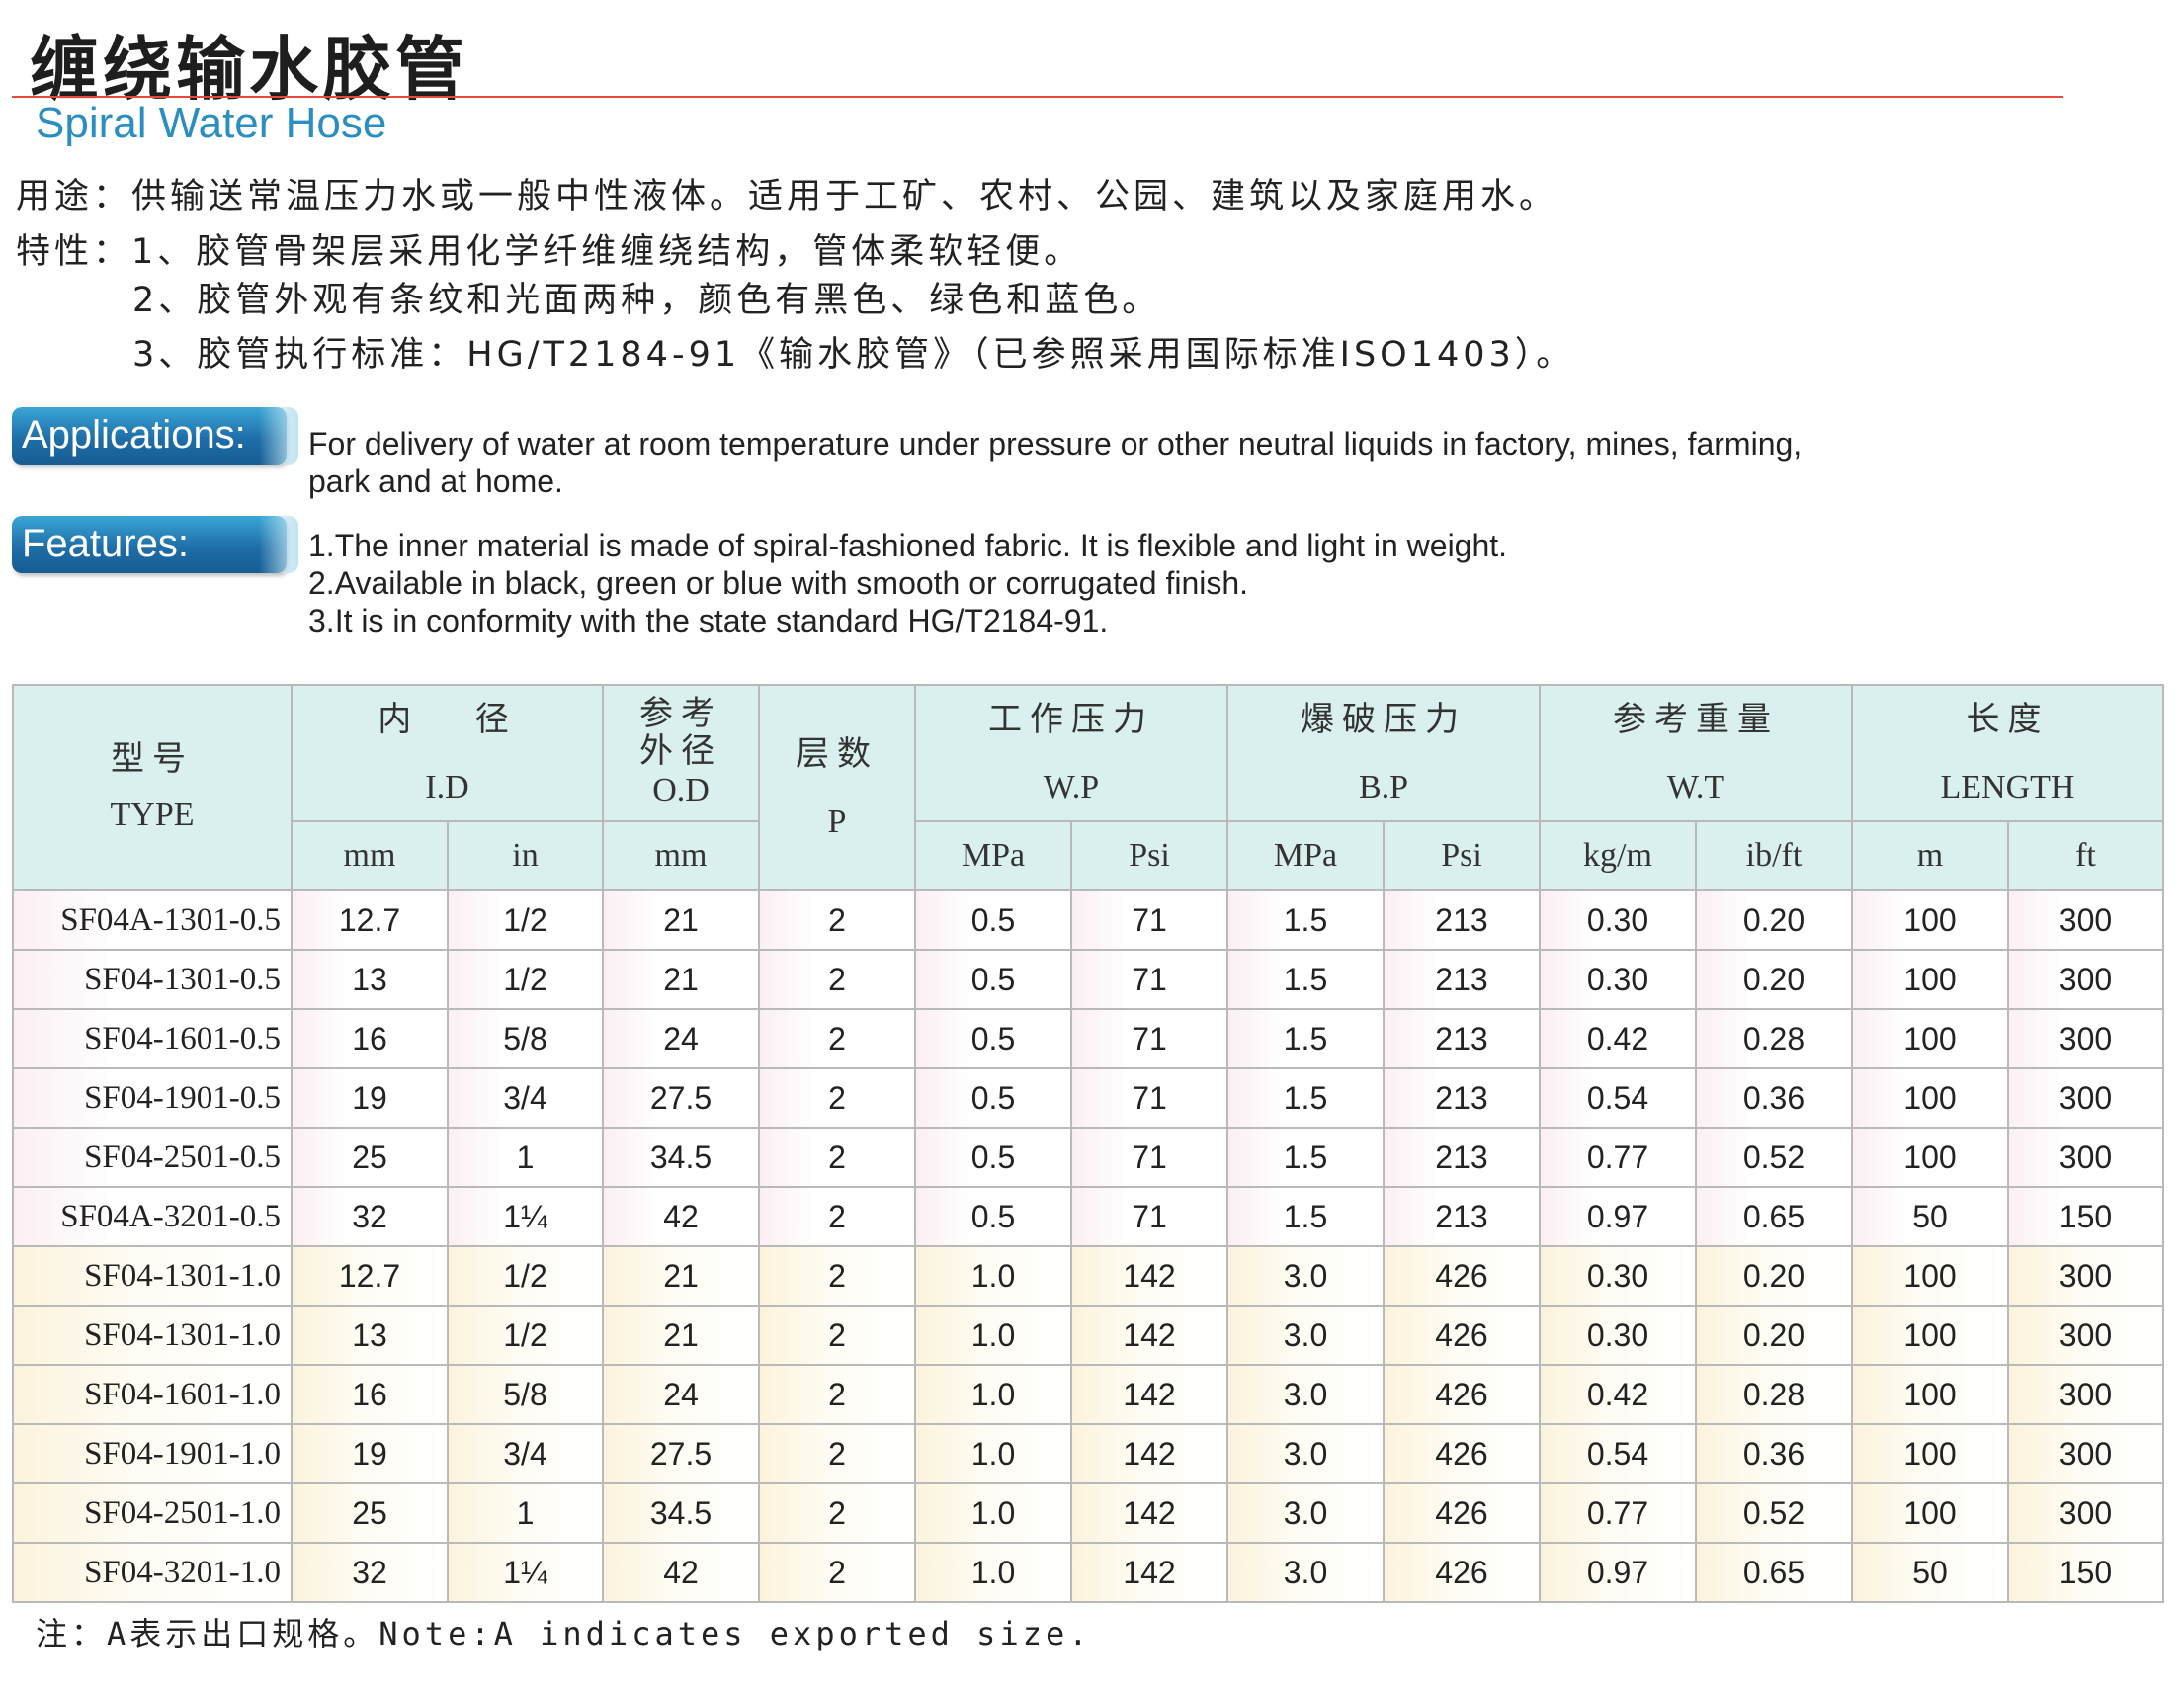 This screenshot has height=1690, width=2184. I want to click on header-bp: 爆破压力 B.P, so click(1383, 753).